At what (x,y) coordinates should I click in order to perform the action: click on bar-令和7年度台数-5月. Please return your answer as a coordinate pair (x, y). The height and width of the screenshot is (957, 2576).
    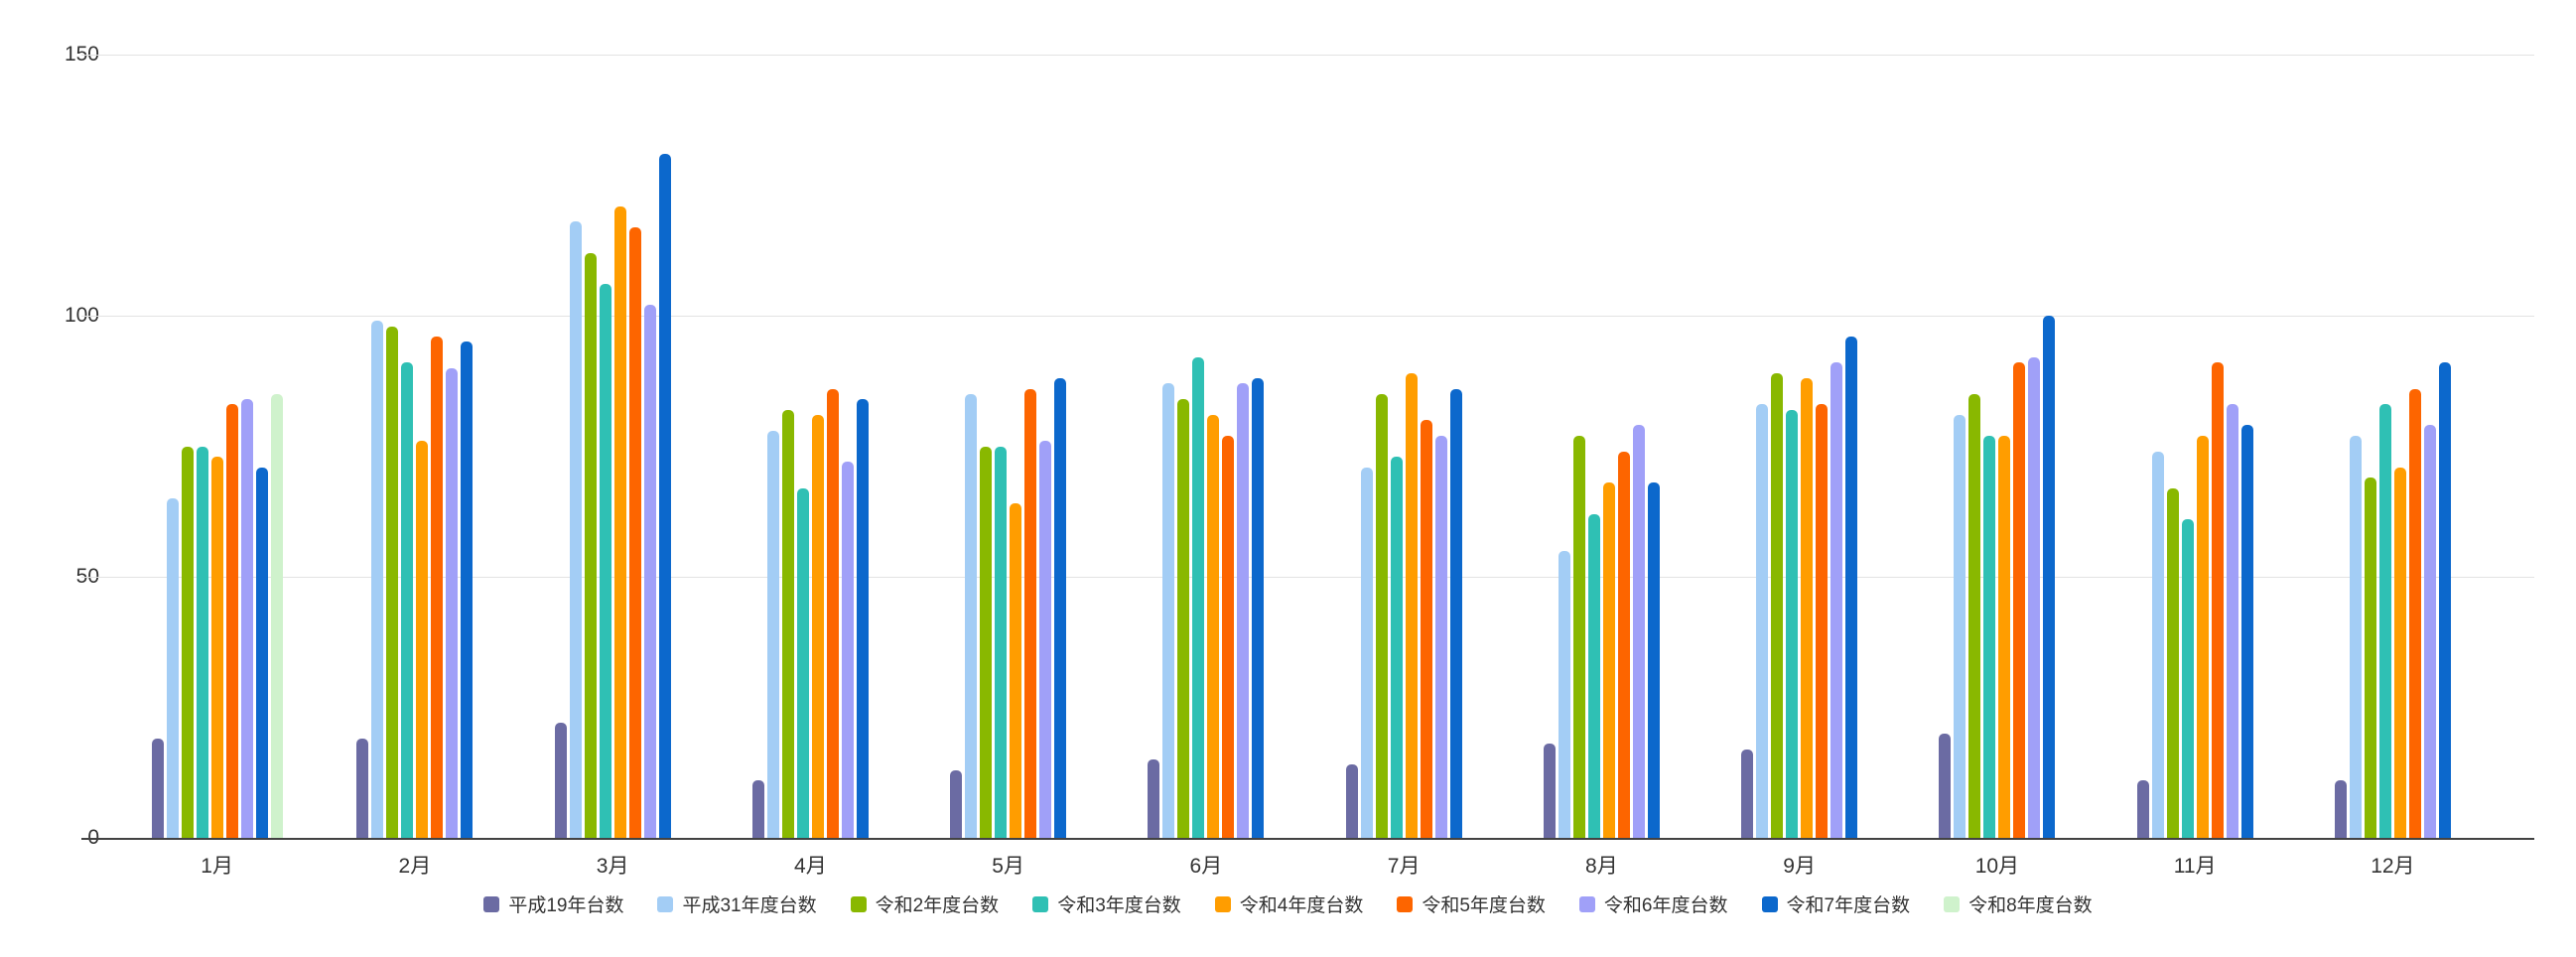
    Looking at the image, I should click on (1060, 608).